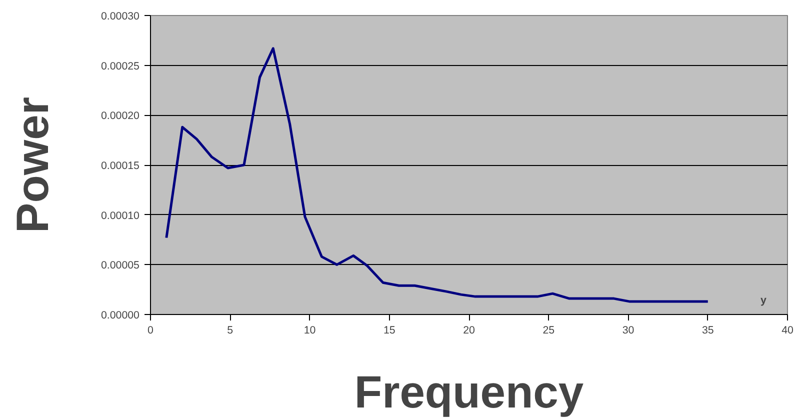  Describe the element at coordinates (120, 266) in the screenshot. I see `y-tick-label: 0.00005` at that location.